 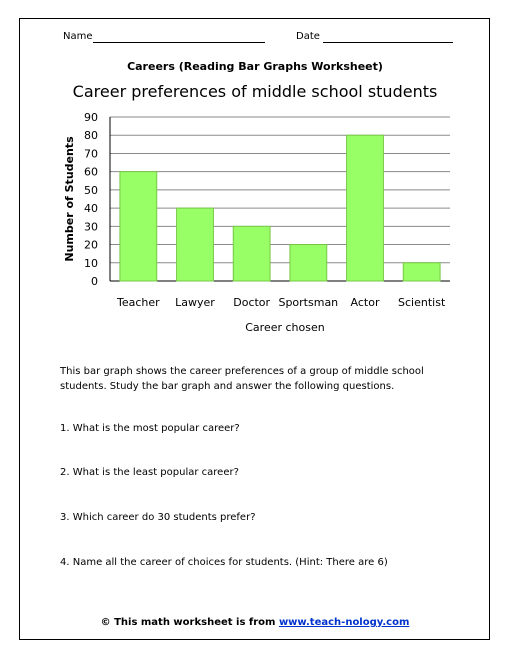 I want to click on footer-link: www.teach-nology.com, so click(x=344, y=622).